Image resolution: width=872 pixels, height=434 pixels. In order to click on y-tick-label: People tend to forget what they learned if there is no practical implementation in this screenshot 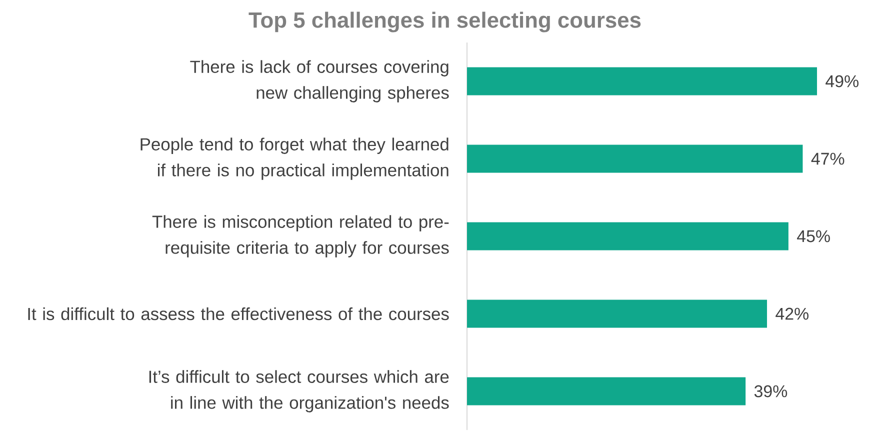, I will do `click(294, 159)`.